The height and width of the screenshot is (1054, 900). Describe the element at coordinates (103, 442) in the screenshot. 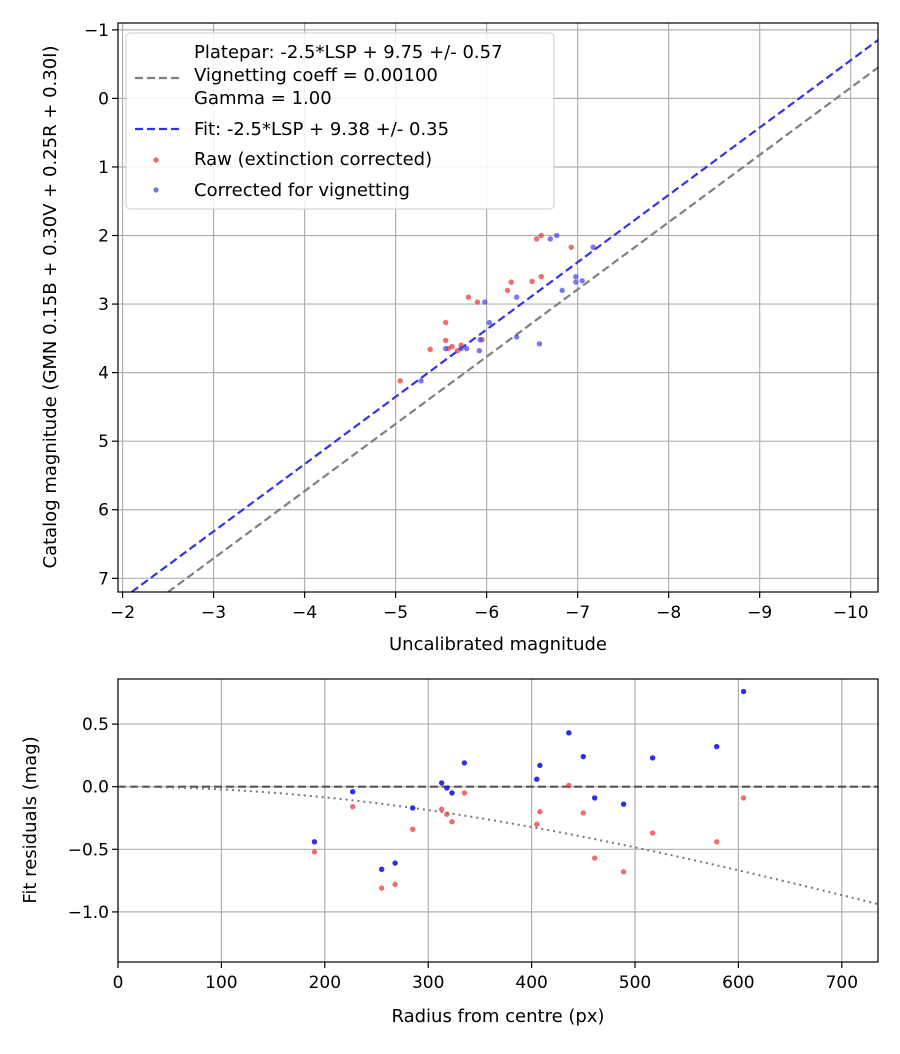

I see `y-tick-label: 5` at that location.